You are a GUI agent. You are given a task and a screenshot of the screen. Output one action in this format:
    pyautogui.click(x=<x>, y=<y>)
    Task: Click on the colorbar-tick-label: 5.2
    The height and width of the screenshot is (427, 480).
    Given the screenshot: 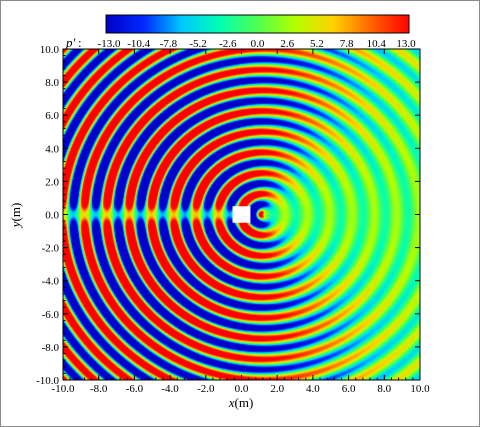 What is the action you would take?
    pyautogui.click(x=317, y=44)
    